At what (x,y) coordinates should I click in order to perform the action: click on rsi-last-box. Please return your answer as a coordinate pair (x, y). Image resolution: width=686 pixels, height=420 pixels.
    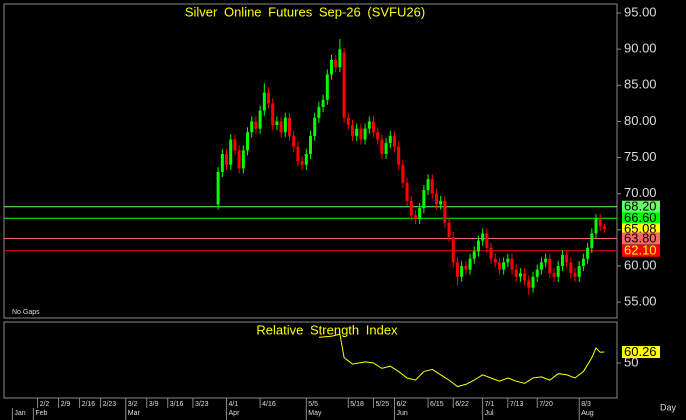
    Looking at the image, I should click on (641, 352).